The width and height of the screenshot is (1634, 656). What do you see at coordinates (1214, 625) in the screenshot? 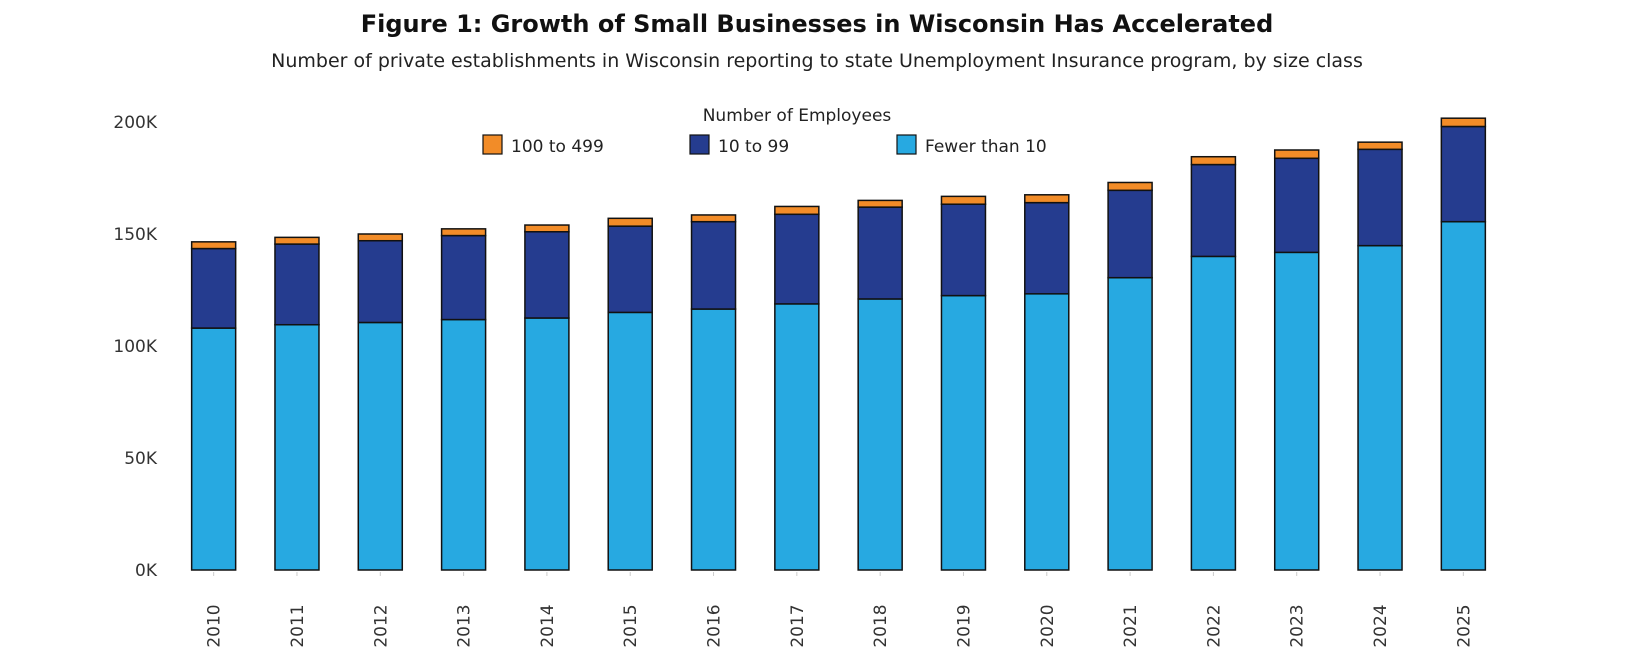
I see `x-tick-label: 2022` at bounding box center [1214, 625].